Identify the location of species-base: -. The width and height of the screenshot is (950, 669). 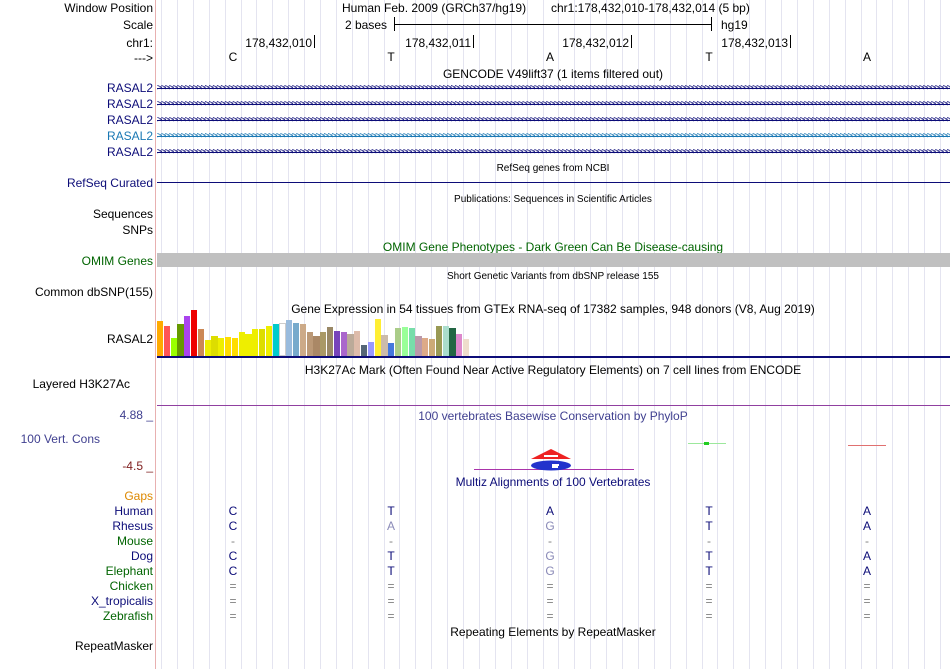
(867, 541).